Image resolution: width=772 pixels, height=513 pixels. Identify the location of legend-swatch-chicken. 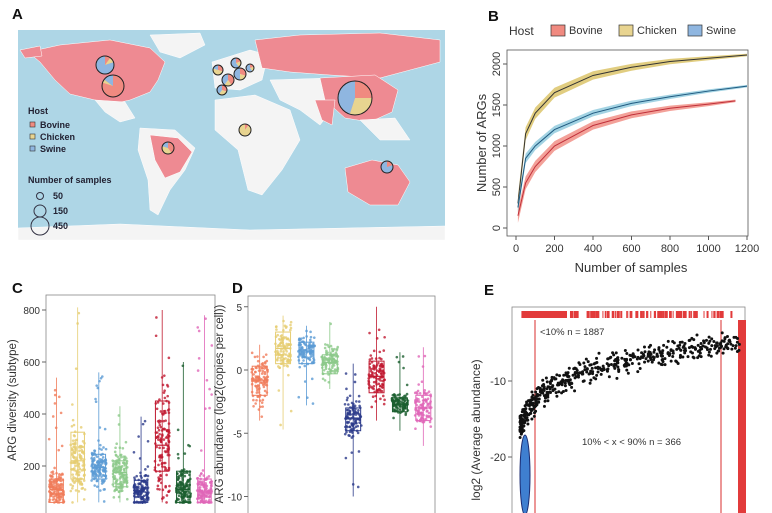
(32, 136).